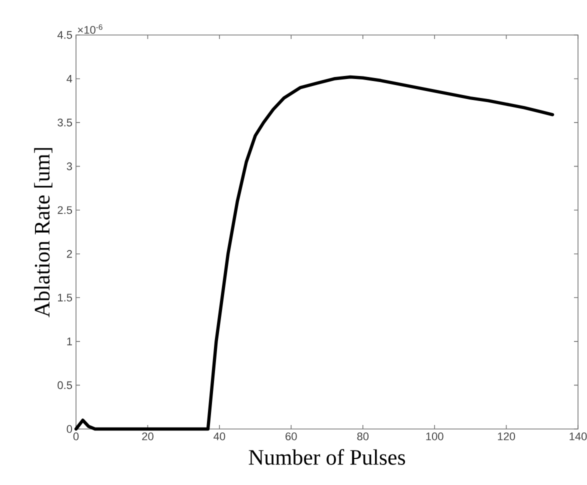 The height and width of the screenshot is (485, 587). I want to click on y-tick-label: 3.5, so click(65, 122).